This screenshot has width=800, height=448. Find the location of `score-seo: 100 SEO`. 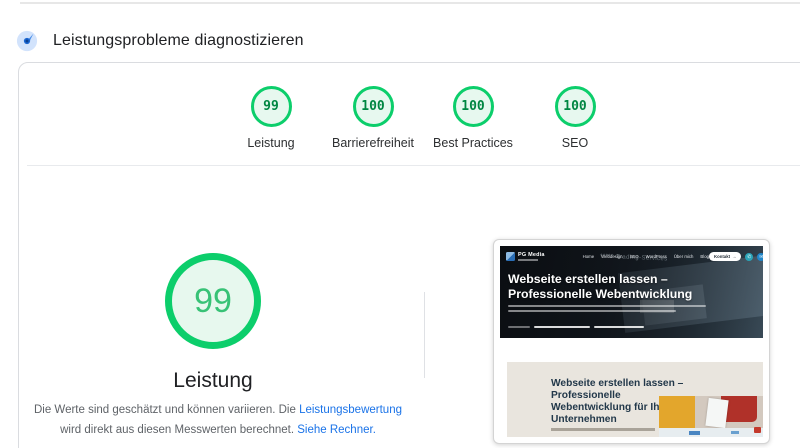

score-seo: 100 SEO is located at coordinates (575, 118).